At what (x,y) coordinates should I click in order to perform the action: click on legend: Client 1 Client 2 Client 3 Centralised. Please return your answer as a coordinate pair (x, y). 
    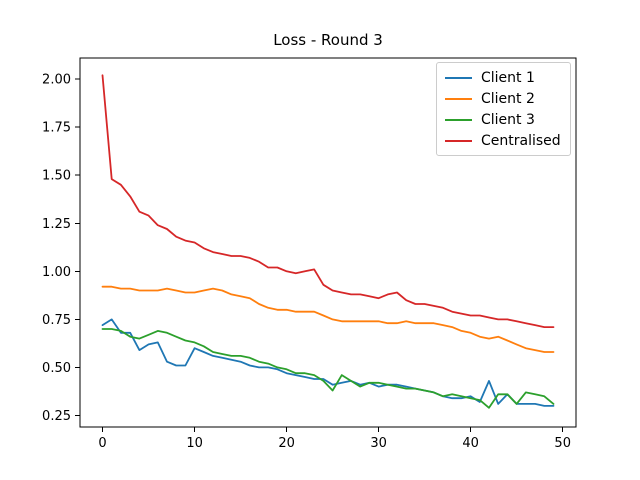
    Looking at the image, I should click on (503, 109).